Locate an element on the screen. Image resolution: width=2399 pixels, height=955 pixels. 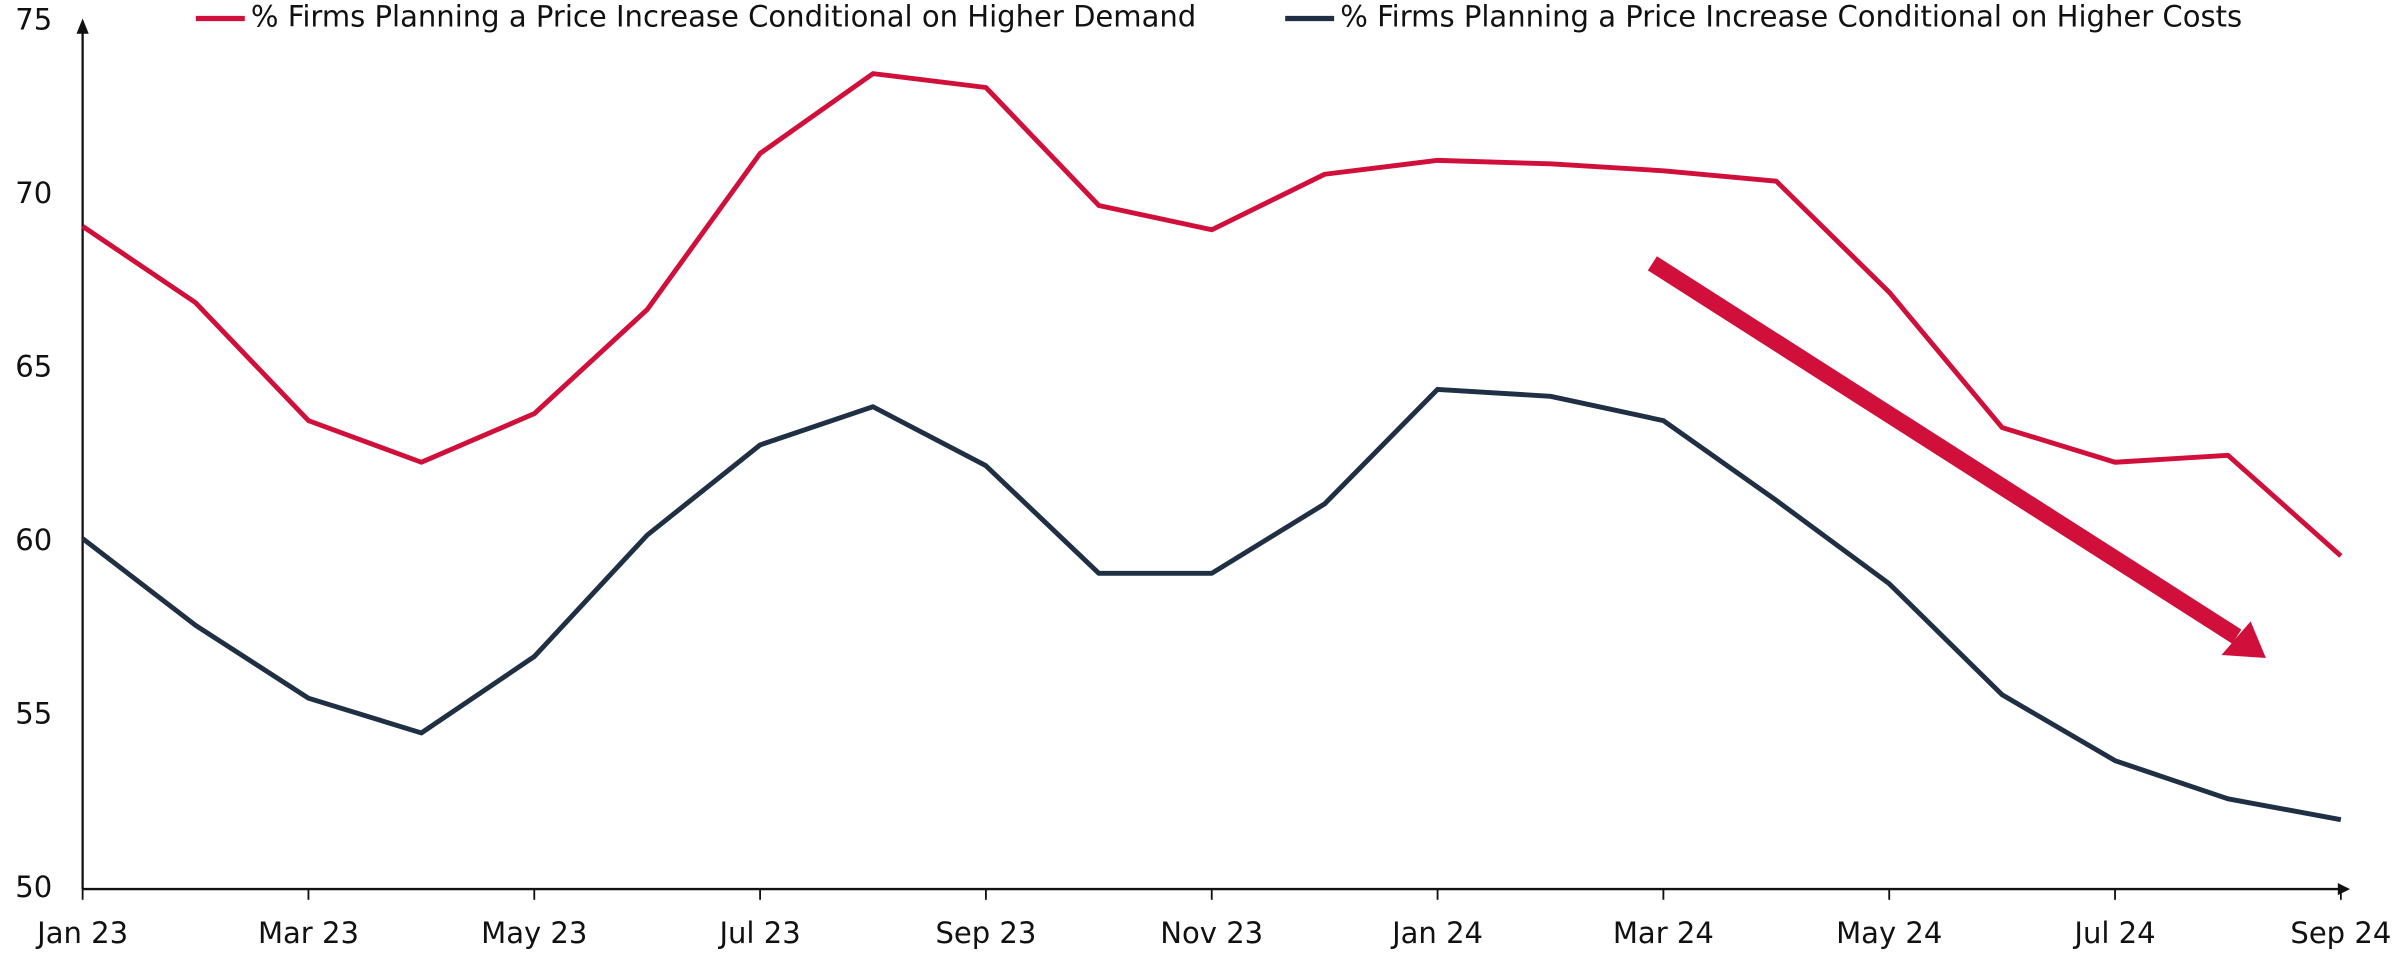
arrow-shaft is located at coordinates (1944, 450).